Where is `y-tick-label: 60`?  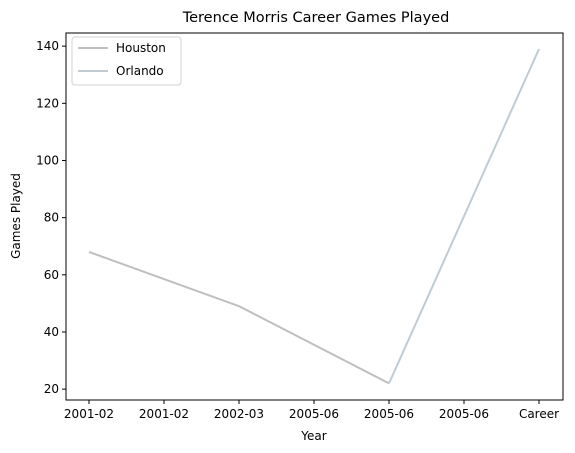 y-tick-label: 60 is located at coordinates (51, 275).